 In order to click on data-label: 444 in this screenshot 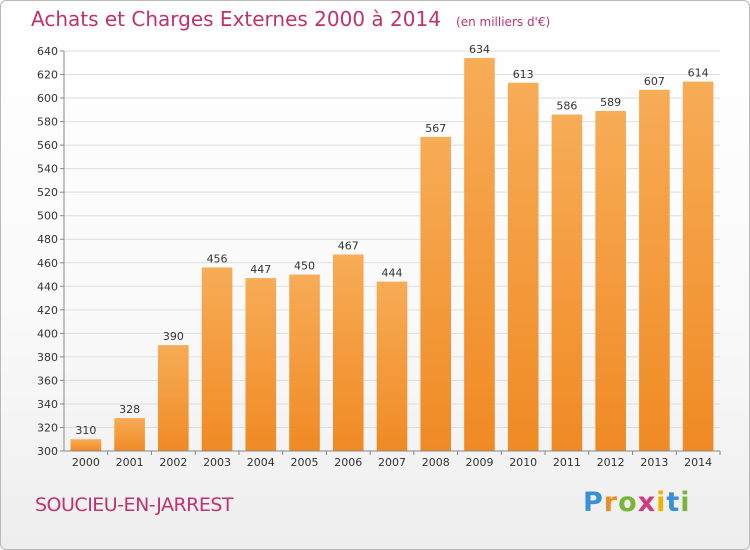, I will do `click(392, 273)`.